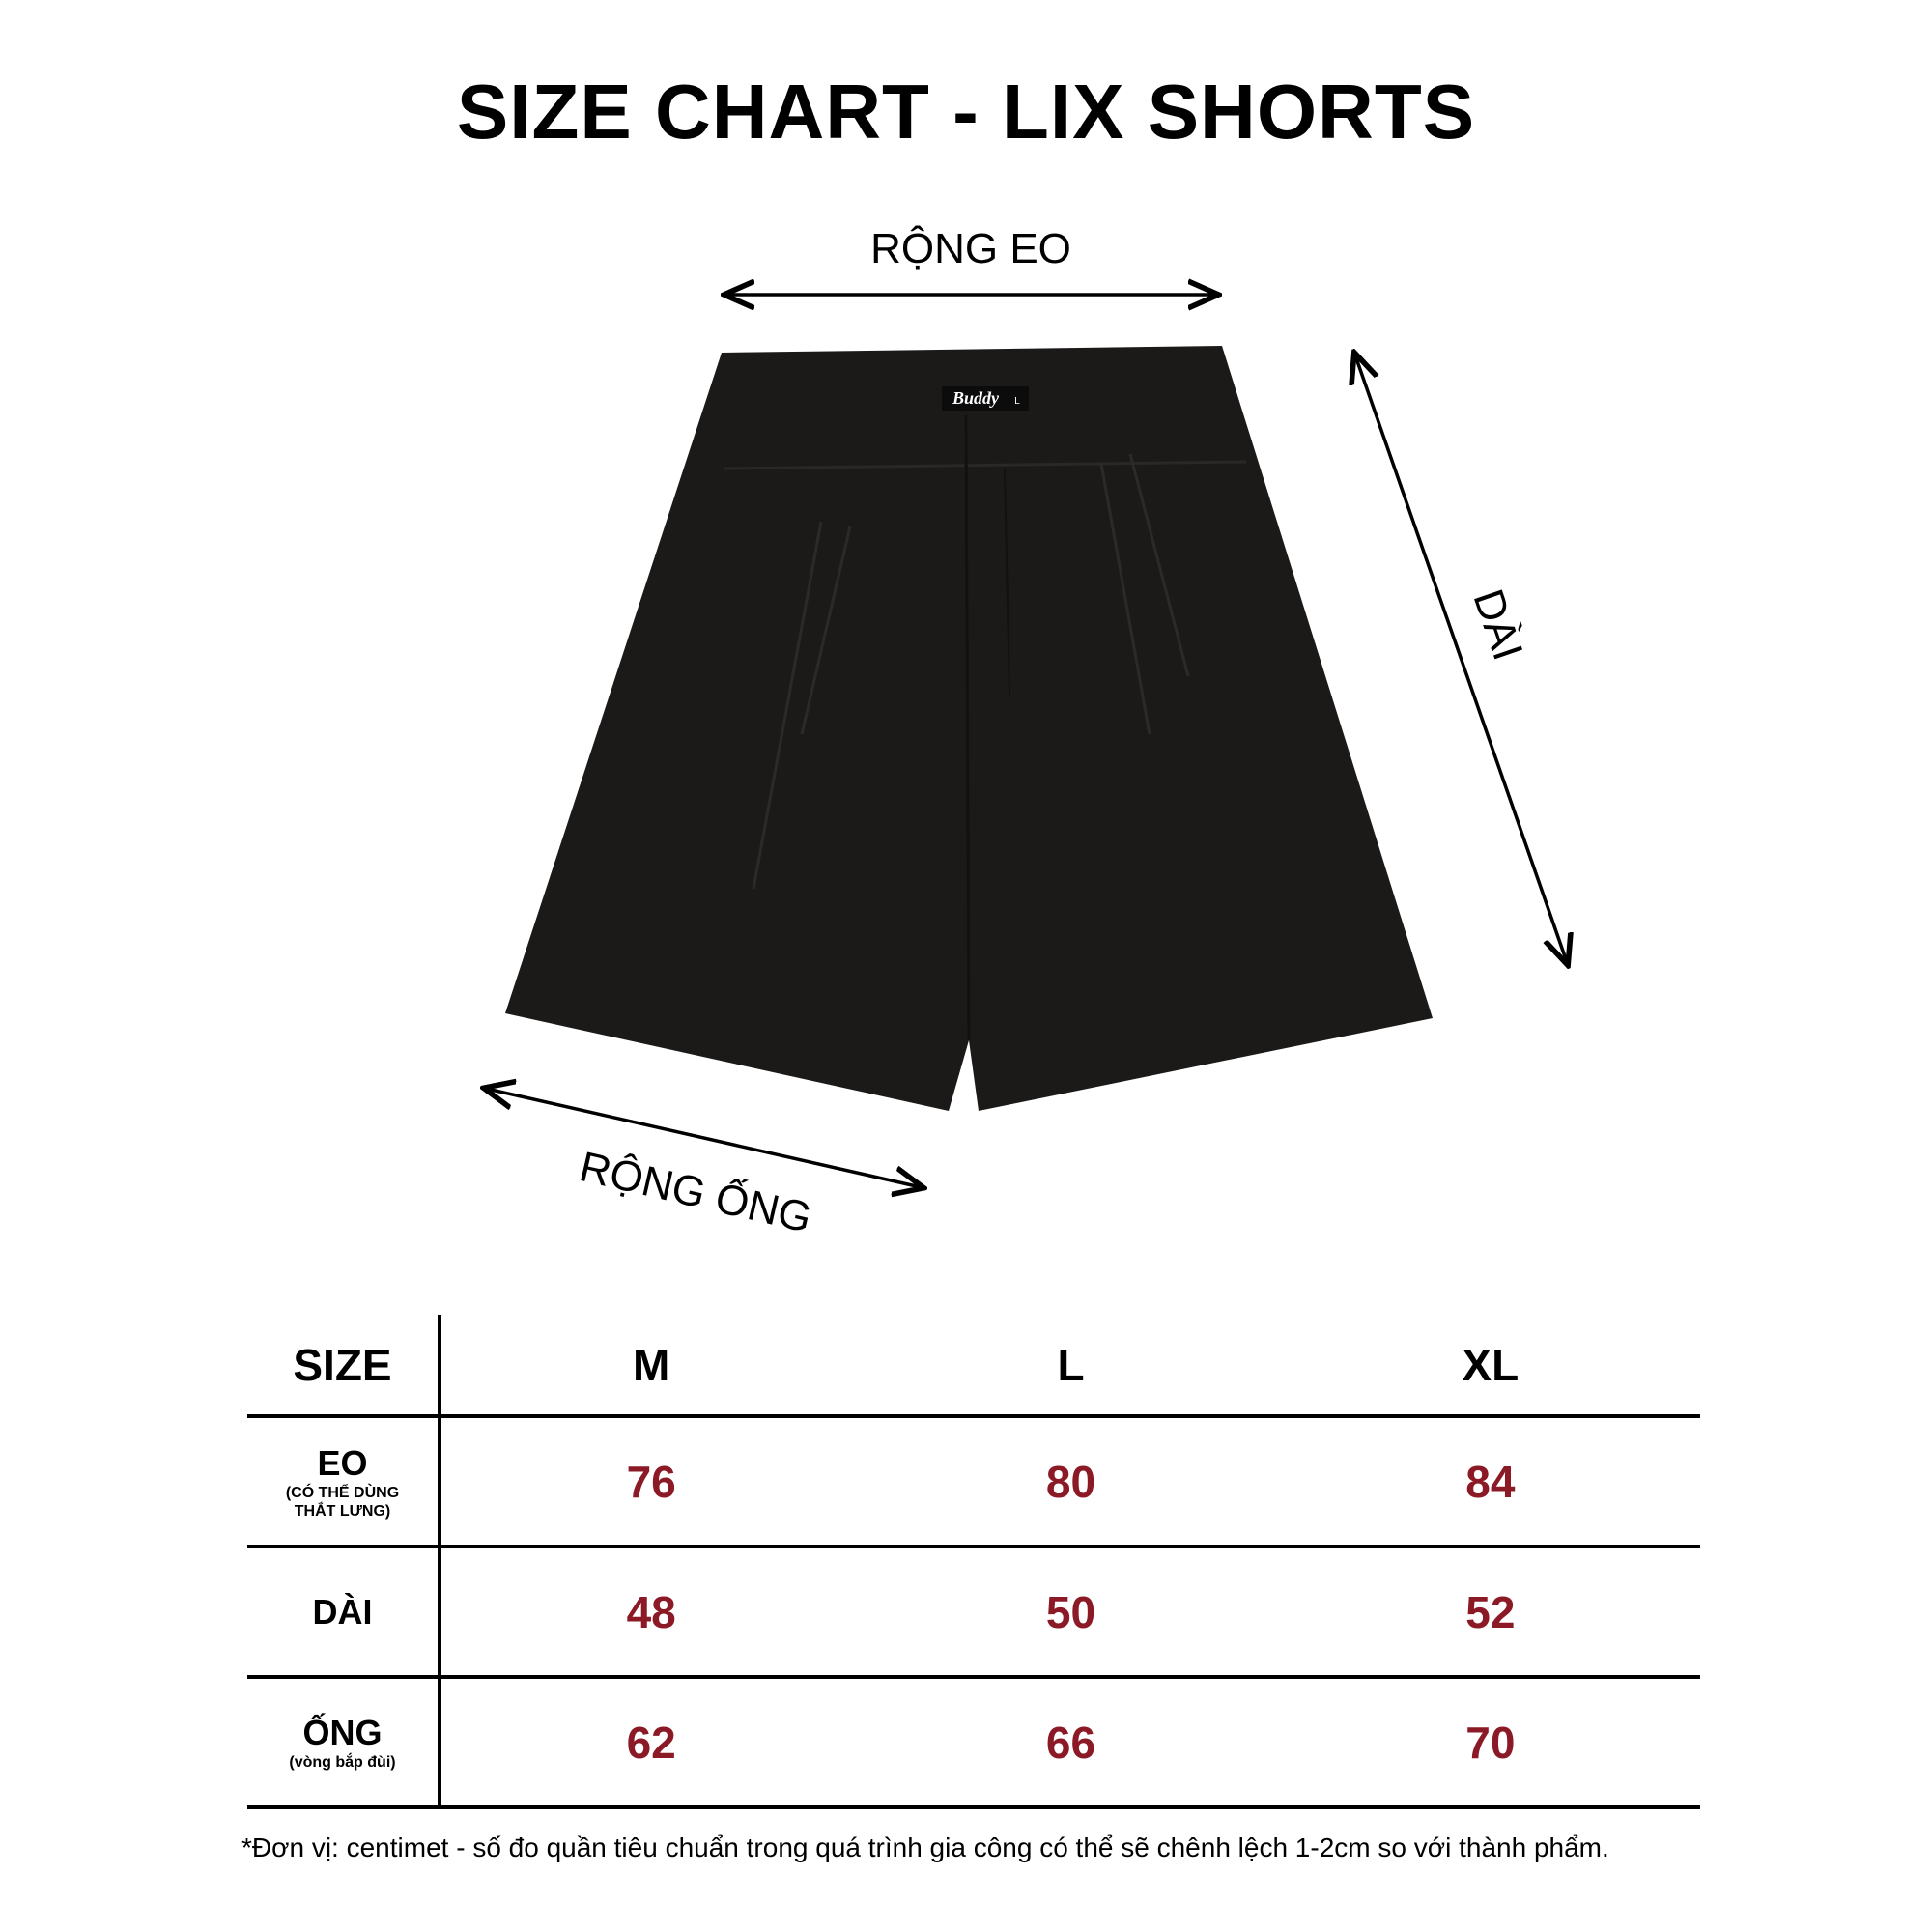  I want to click on header-size-cell: SIZE, so click(344, 1364).